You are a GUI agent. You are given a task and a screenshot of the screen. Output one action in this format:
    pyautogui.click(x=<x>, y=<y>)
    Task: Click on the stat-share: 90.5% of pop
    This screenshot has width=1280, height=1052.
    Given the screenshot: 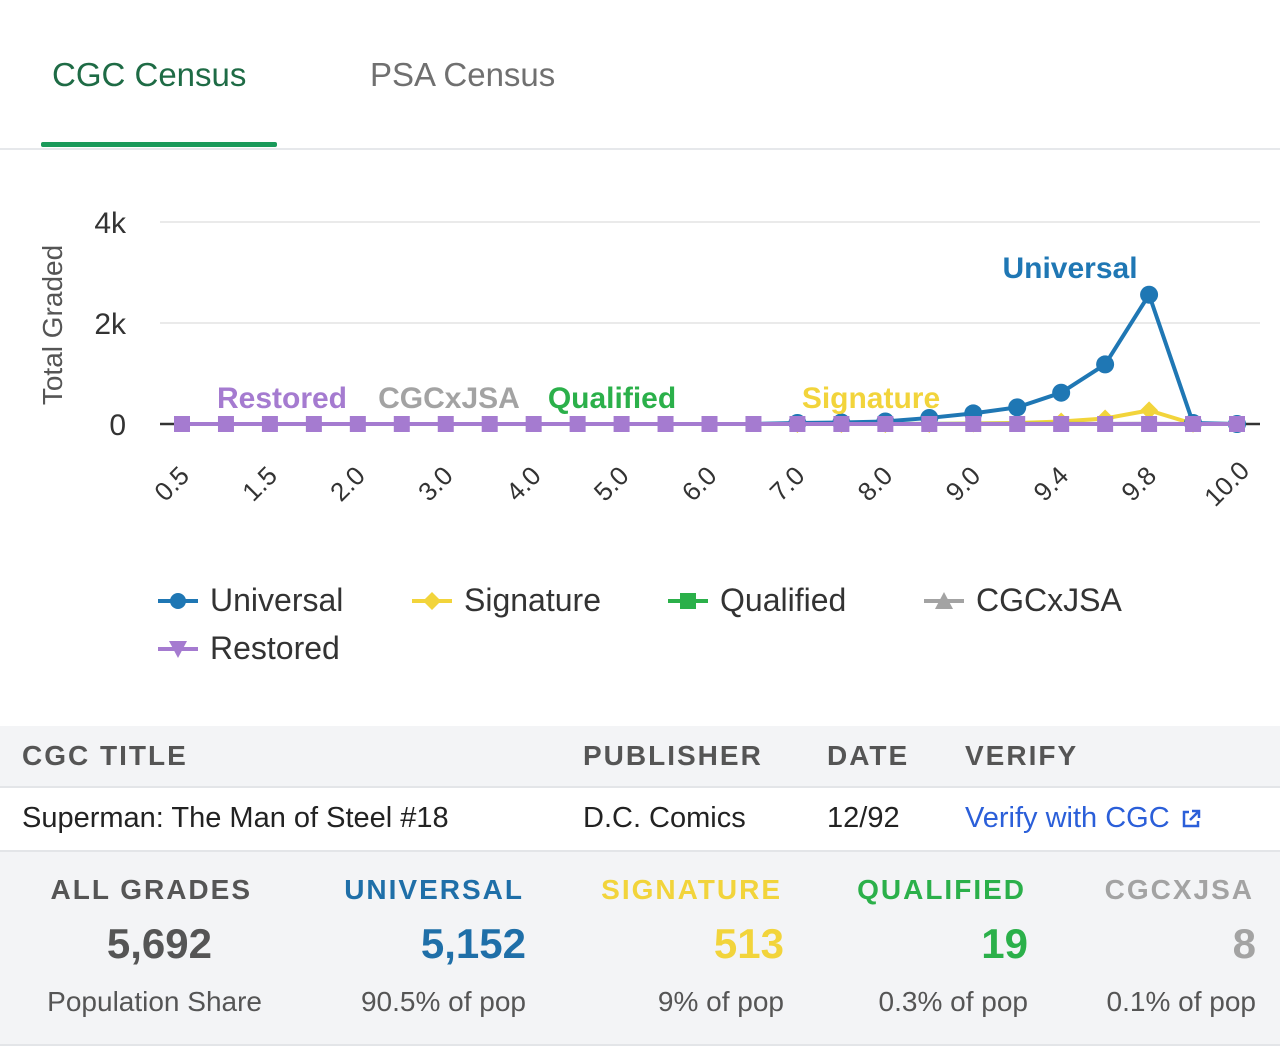 What is the action you would take?
    pyautogui.click(x=443, y=1001)
    